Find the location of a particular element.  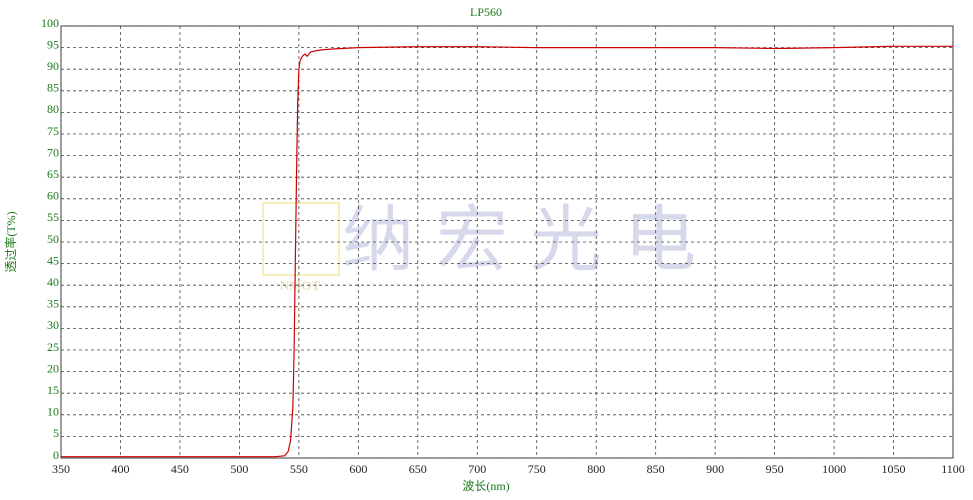

y-tick-label: 45 is located at coordinates (53, 260).